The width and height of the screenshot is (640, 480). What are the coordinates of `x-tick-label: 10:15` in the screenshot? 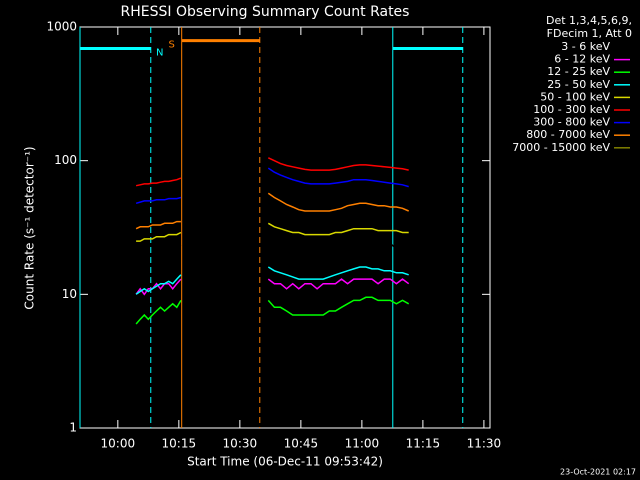 It's located at (179, 444).